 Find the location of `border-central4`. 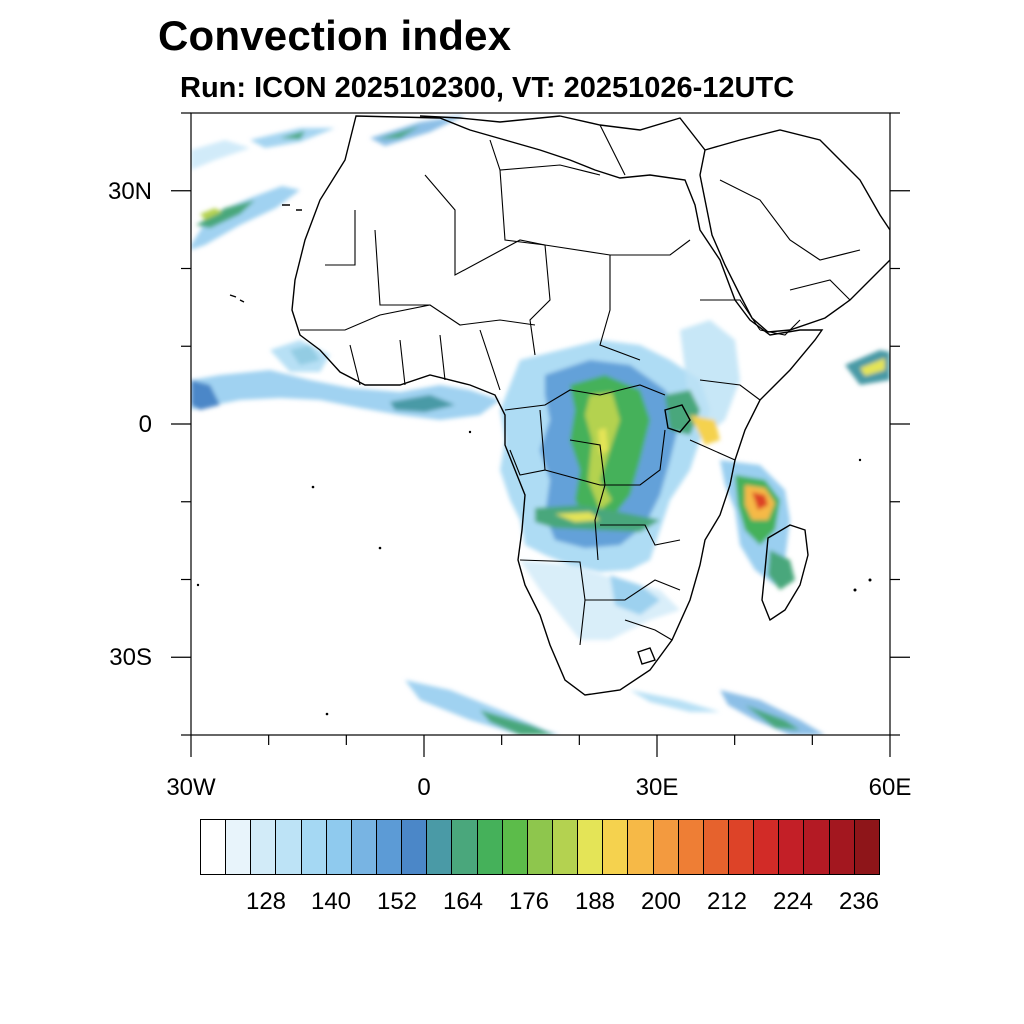

border-central4 is located at coordinates (605, 457).